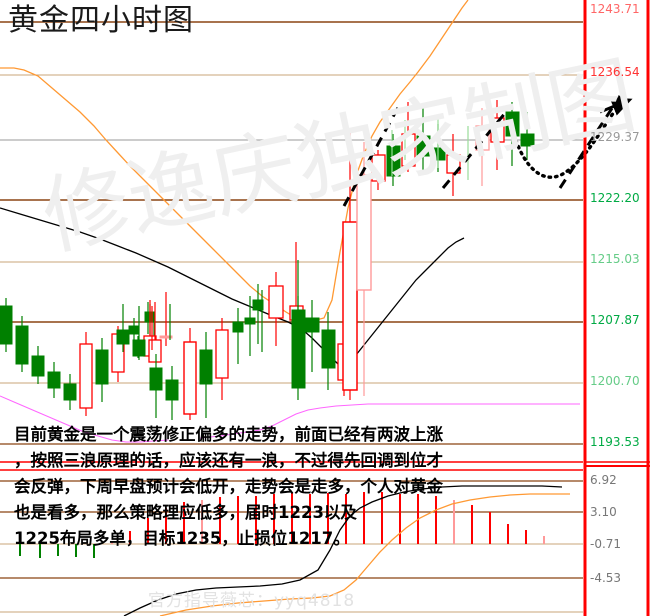  What do you see at coordinates (615, 137) in the screenshot?
I see `price-axis-label-2: 1229.37` at bounding box center [615, 137].